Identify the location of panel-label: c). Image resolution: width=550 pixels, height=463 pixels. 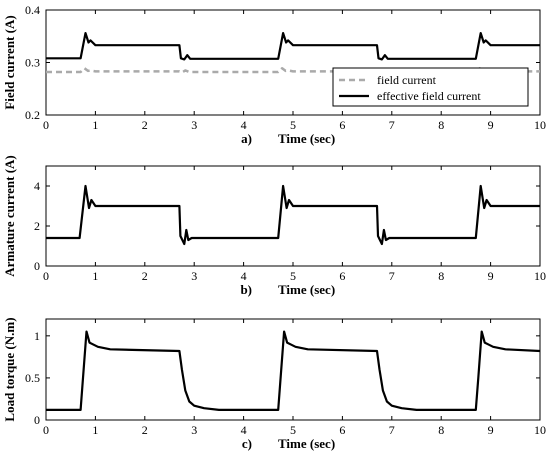
(247, 443).